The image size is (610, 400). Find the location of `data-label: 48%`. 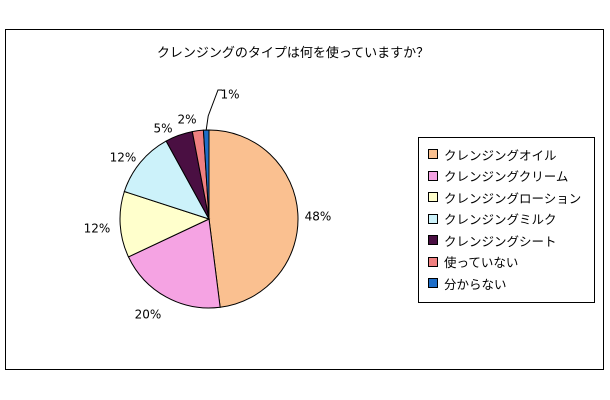

data-label: 48% is located at coordinates (318, 217).